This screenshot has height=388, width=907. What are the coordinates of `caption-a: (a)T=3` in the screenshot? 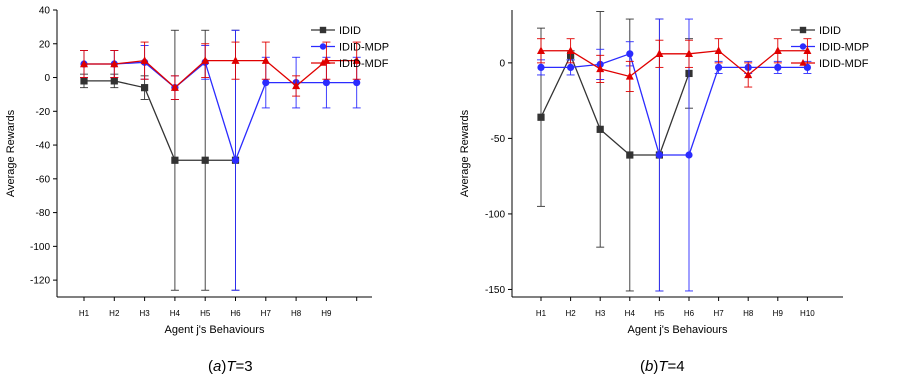 It's located at (230, 366).